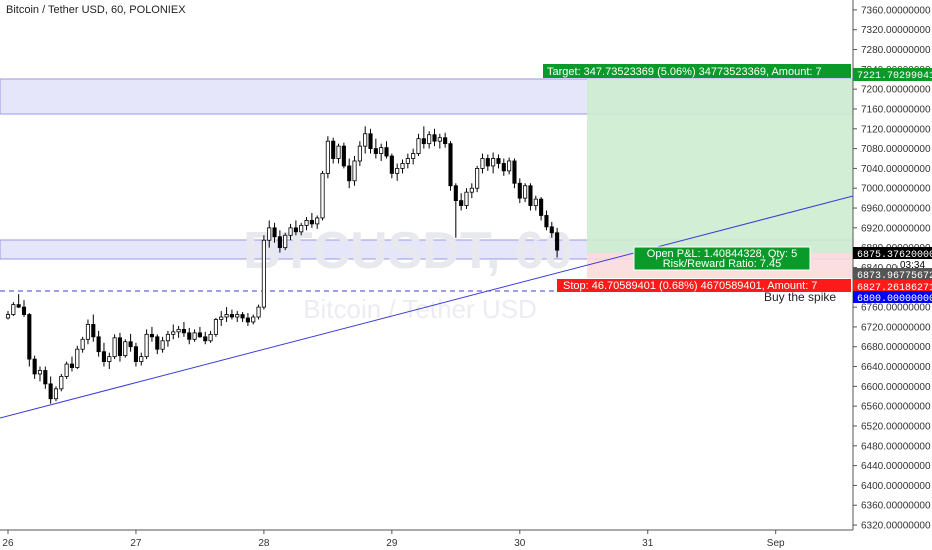 The image size is (932, 550). What do you see at coordinates (892, 259) in the screenshot?
I see `current-price-tag: 6875.37620000 03:34` at bounding box center [892, 259].